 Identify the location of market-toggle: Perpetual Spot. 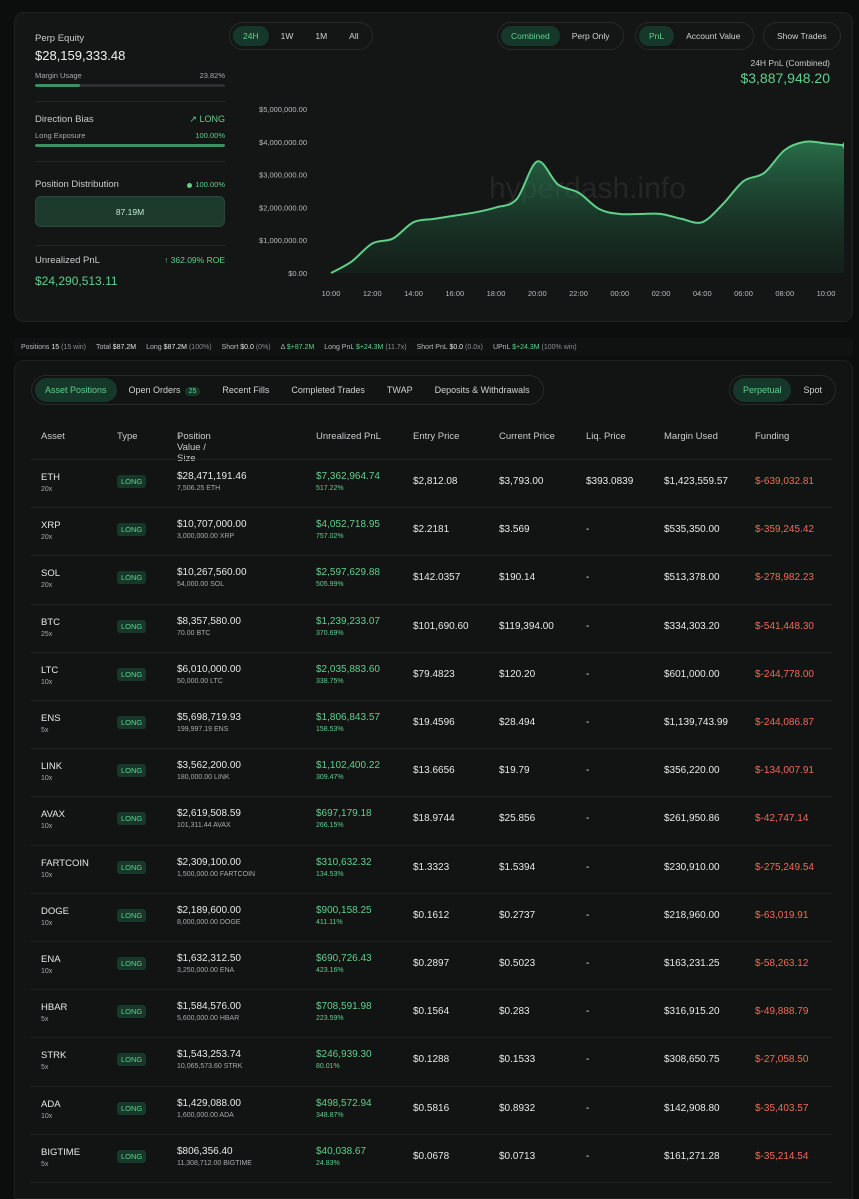
(782, 390).